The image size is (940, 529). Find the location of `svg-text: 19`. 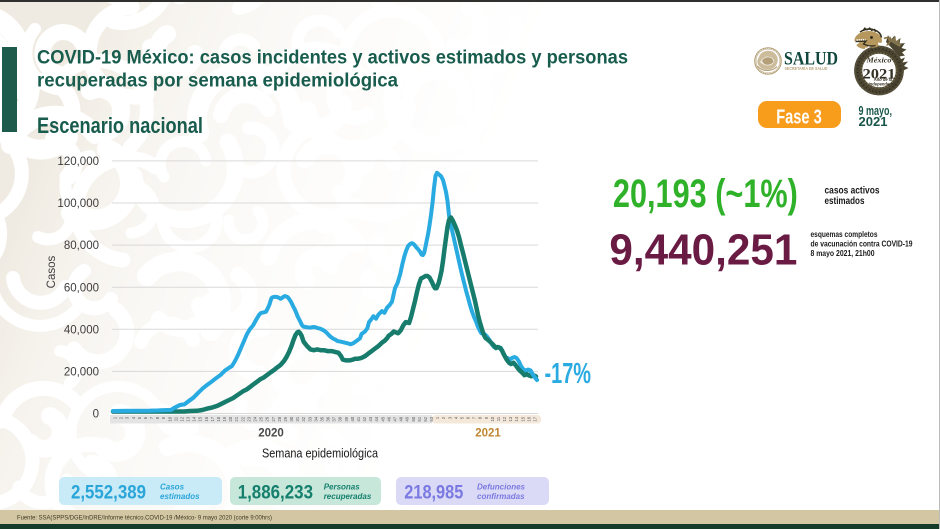

svg-text: 19 is located at coordinates (224, 418).